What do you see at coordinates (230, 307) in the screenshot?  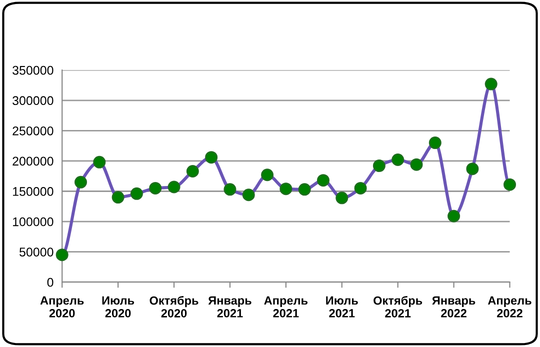 I see `x-tick-label: Январь 2021` at bounding box center [230, 307].